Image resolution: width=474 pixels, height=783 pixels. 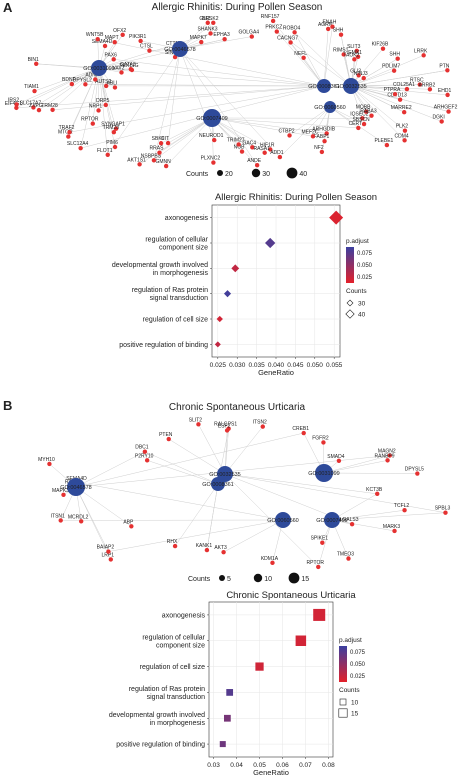 I want to click on category-label: signal transduction, so click(x=176, y=697).